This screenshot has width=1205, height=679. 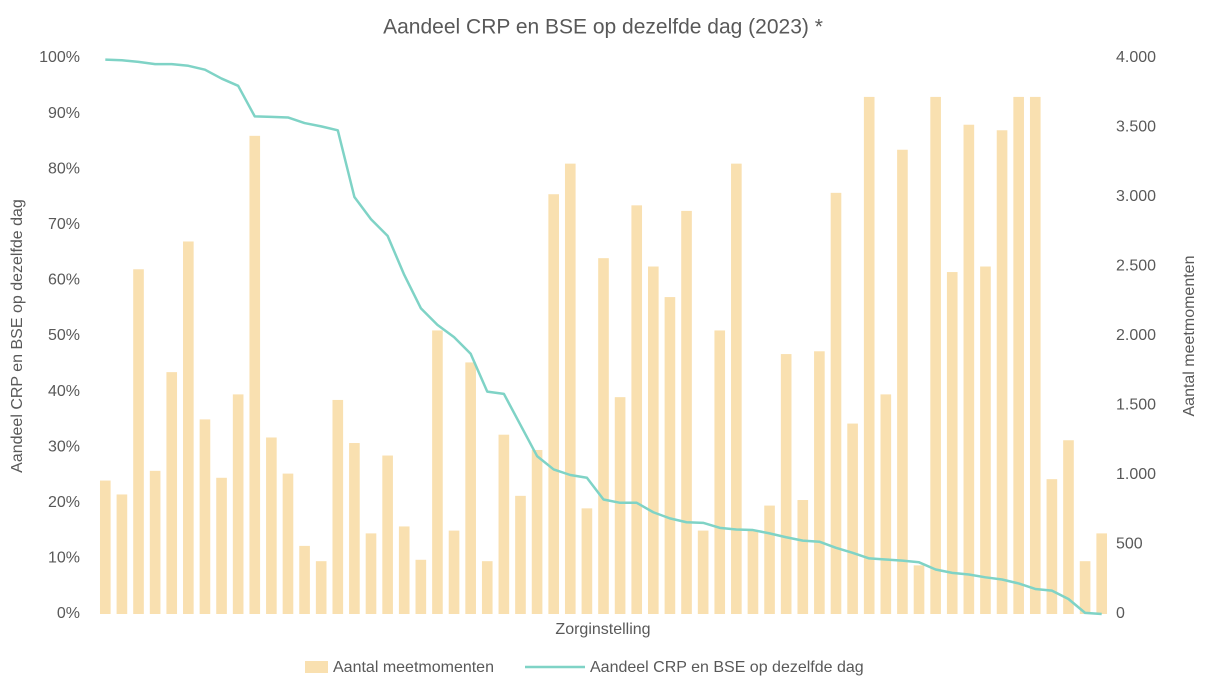 I want to click on y2-axis-label: Aantal meetmomenten, so click(x=1189, y=336).